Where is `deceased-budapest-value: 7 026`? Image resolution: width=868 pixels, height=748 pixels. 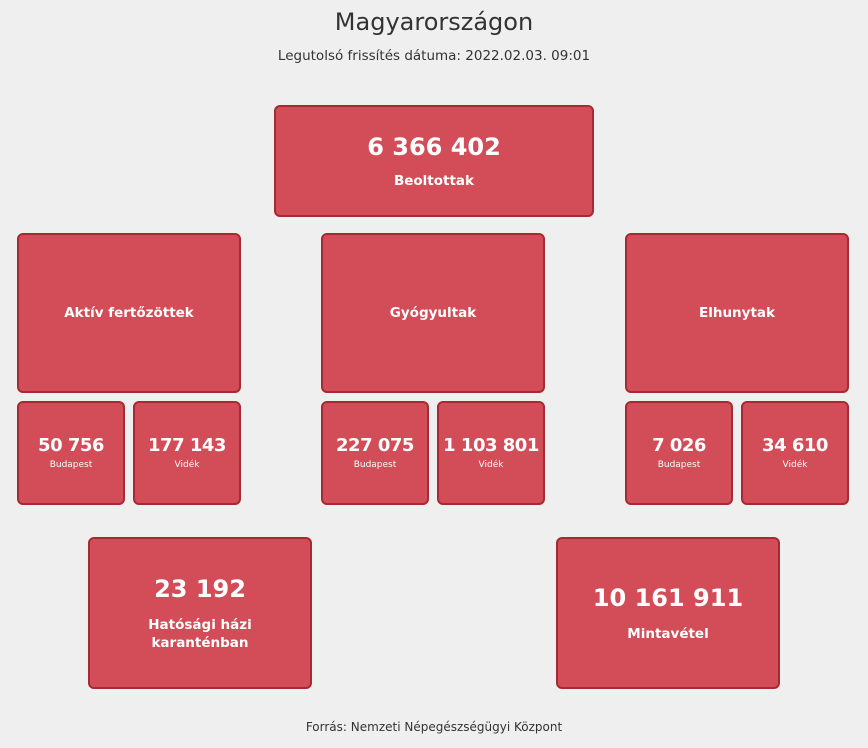
deceased-budapest-value: 7 026 is located at coordinates (679, 445).